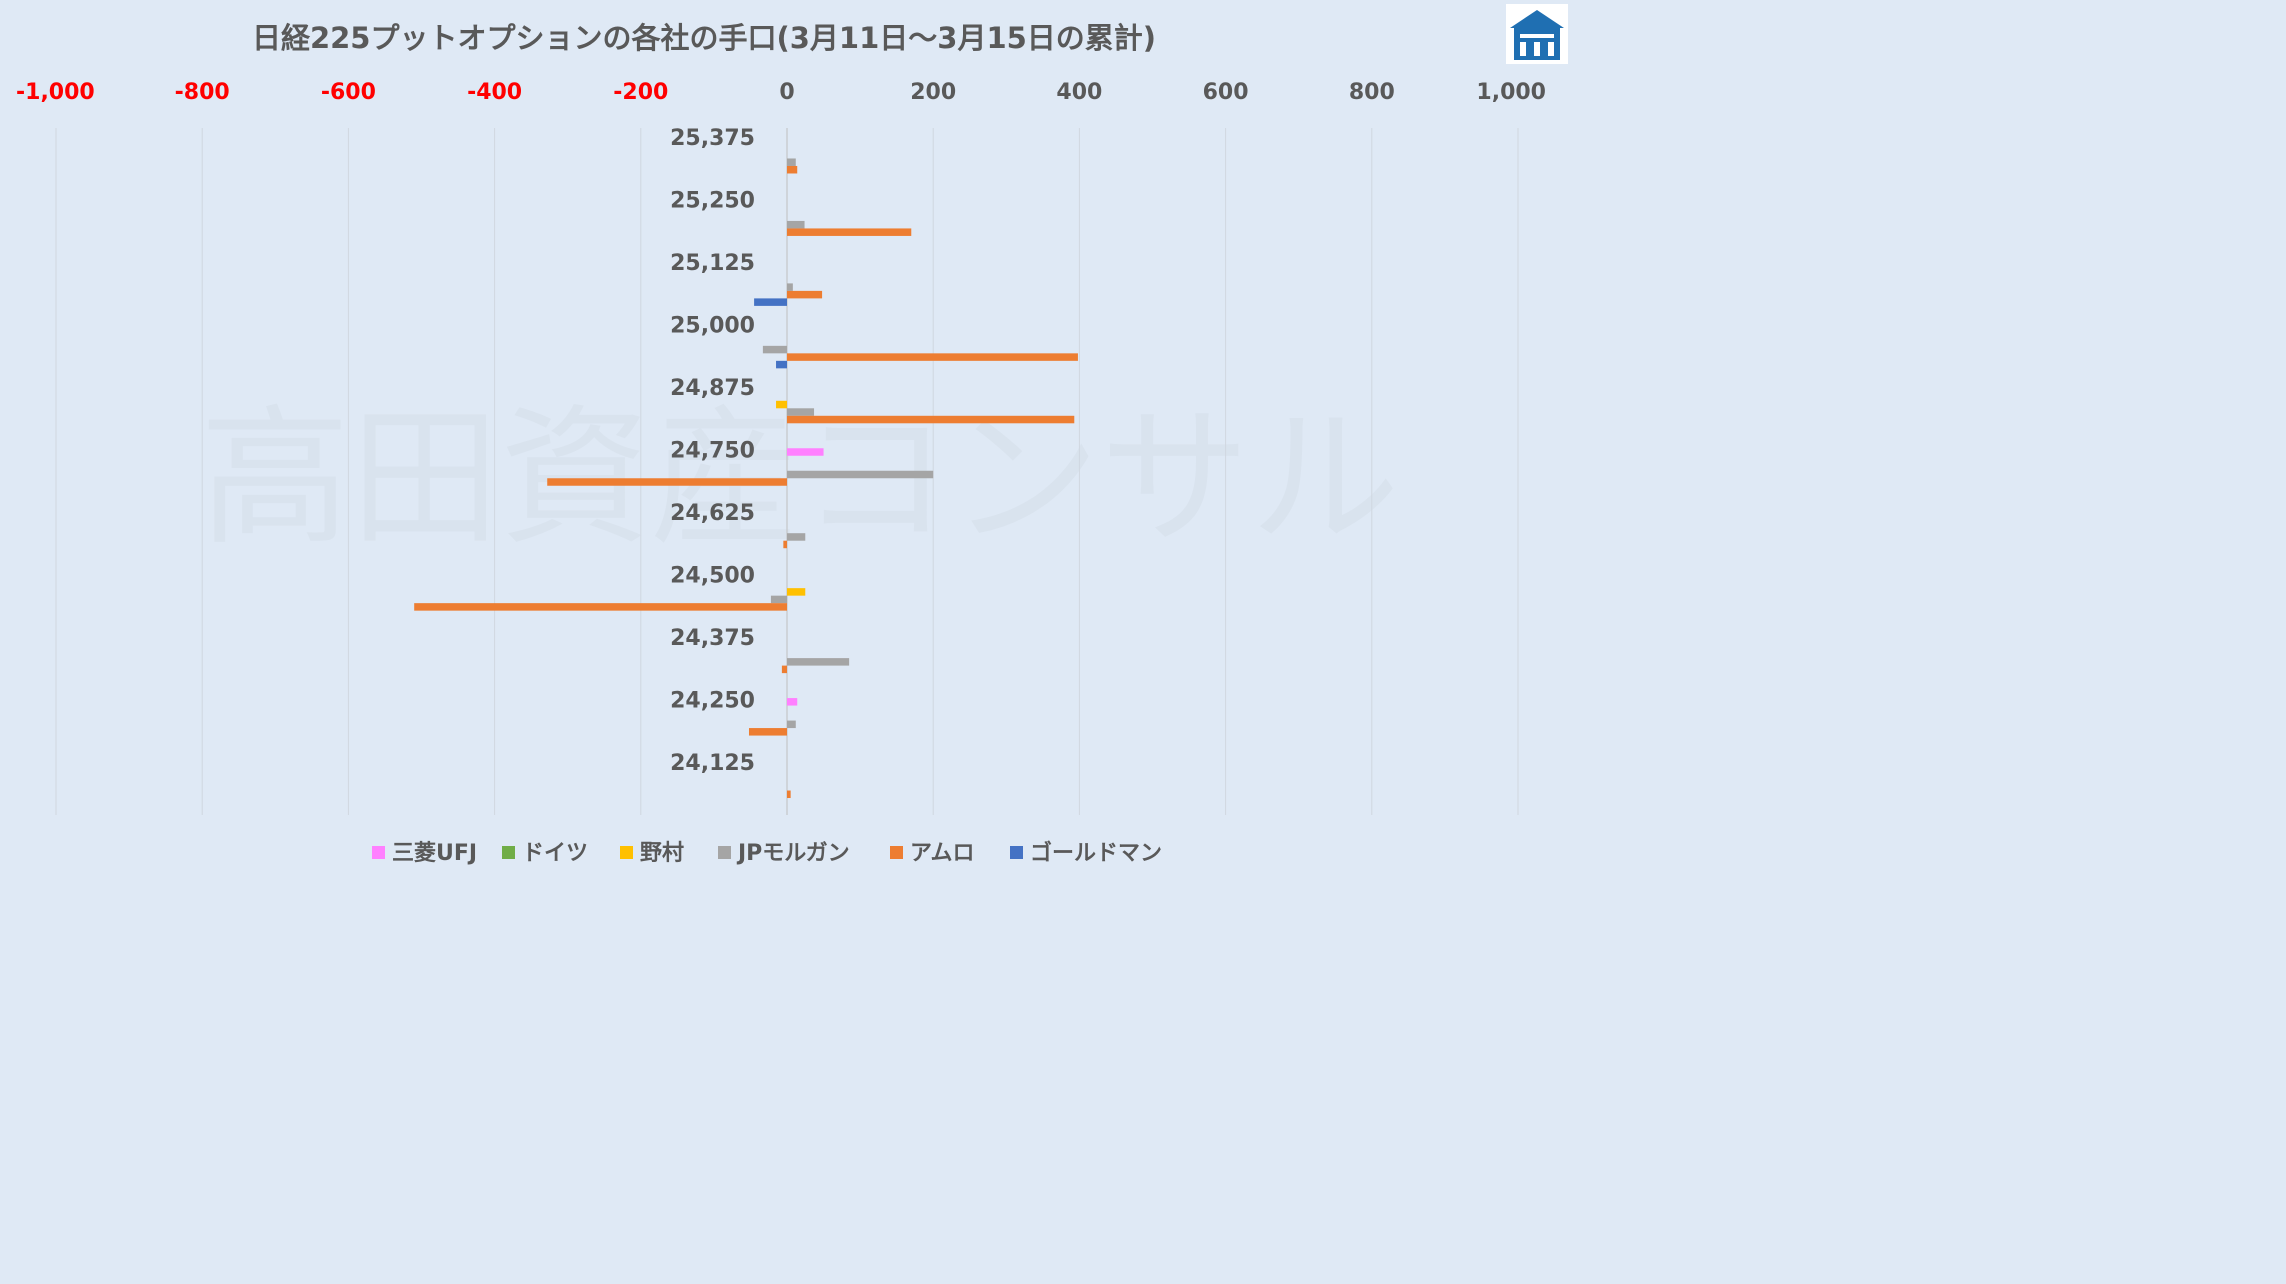 The height and width of the screenshot is (1284, 2286). Describe the element at coordinates (1226, 92) in the screenshot. I see `x-tick-label: 600` at that location.